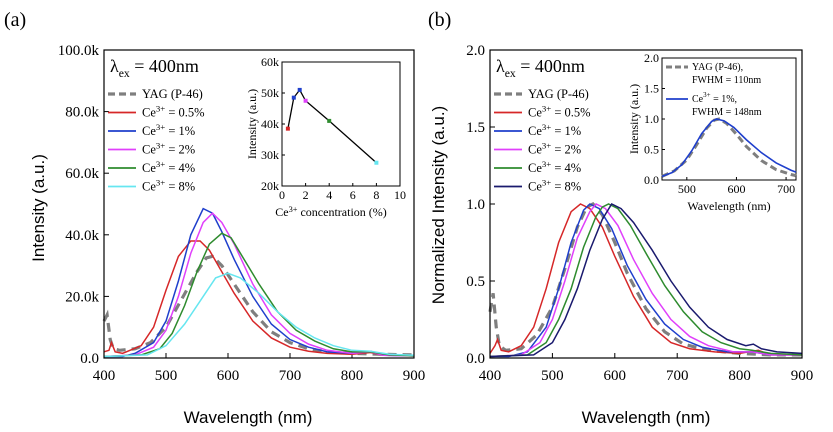  Describe the element at coordinates (646, 417) in the screenshot. I see `panel-b-xlabel: Wavelength (nm)` at that location.